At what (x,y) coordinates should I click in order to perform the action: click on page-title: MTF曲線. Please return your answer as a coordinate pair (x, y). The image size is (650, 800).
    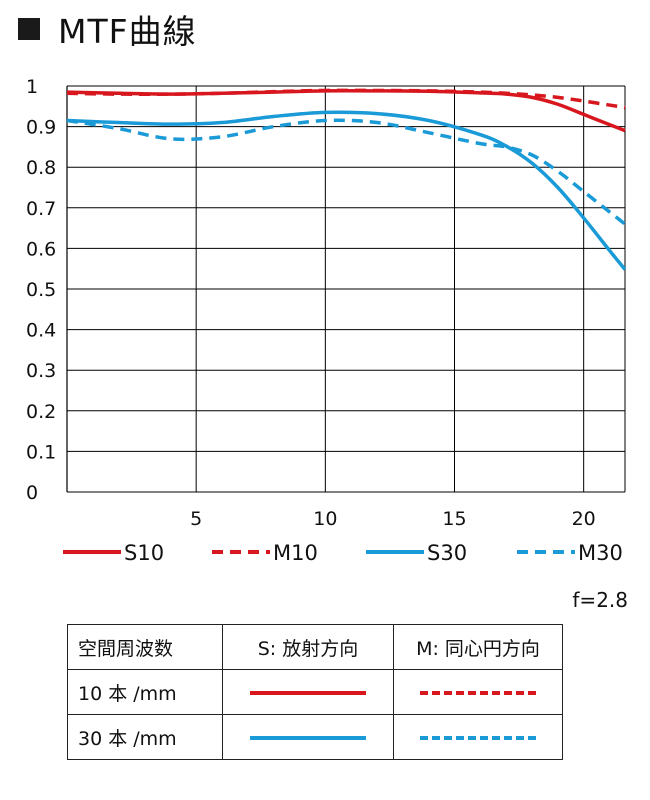
    Looking at the image, I should click on (127, 31).